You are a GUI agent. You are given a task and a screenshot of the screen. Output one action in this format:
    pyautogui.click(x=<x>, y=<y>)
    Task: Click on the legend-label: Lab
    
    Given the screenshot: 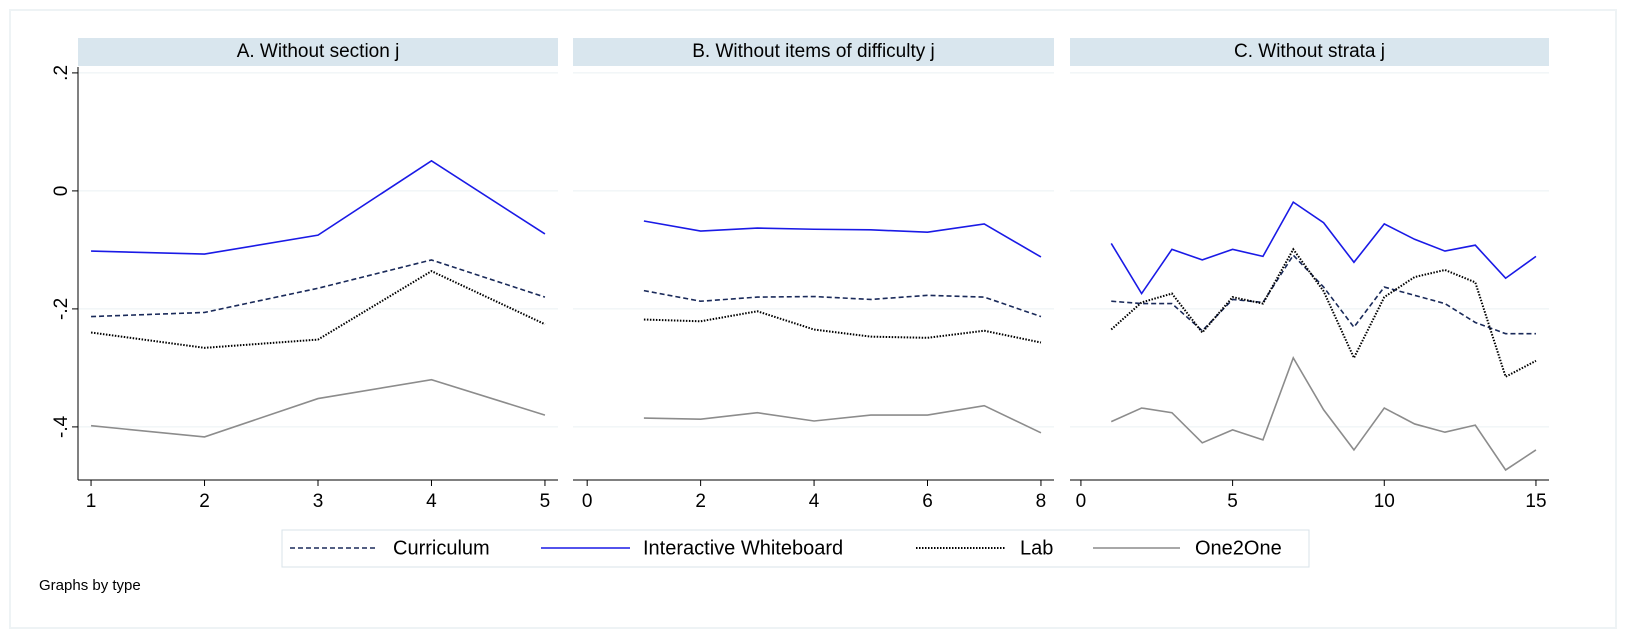 What is the action you would take?
    pyautogui.click(x=1036, y=548)
    